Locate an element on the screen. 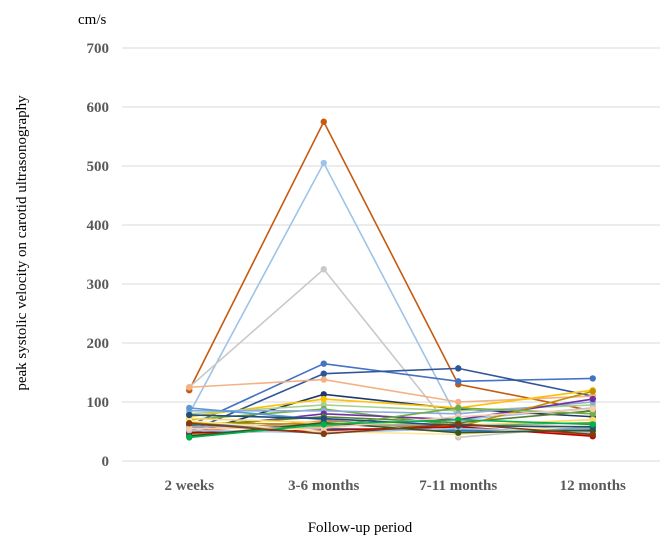 The width and height of the screenshot is (664, 538). y-tick-label: 500 is located at coordinates (98, 167).